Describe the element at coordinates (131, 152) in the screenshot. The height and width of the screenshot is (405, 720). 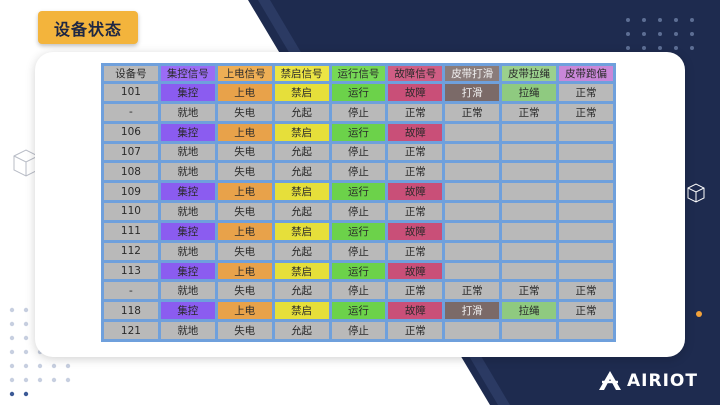
I see `table-cell: 107` at that location.